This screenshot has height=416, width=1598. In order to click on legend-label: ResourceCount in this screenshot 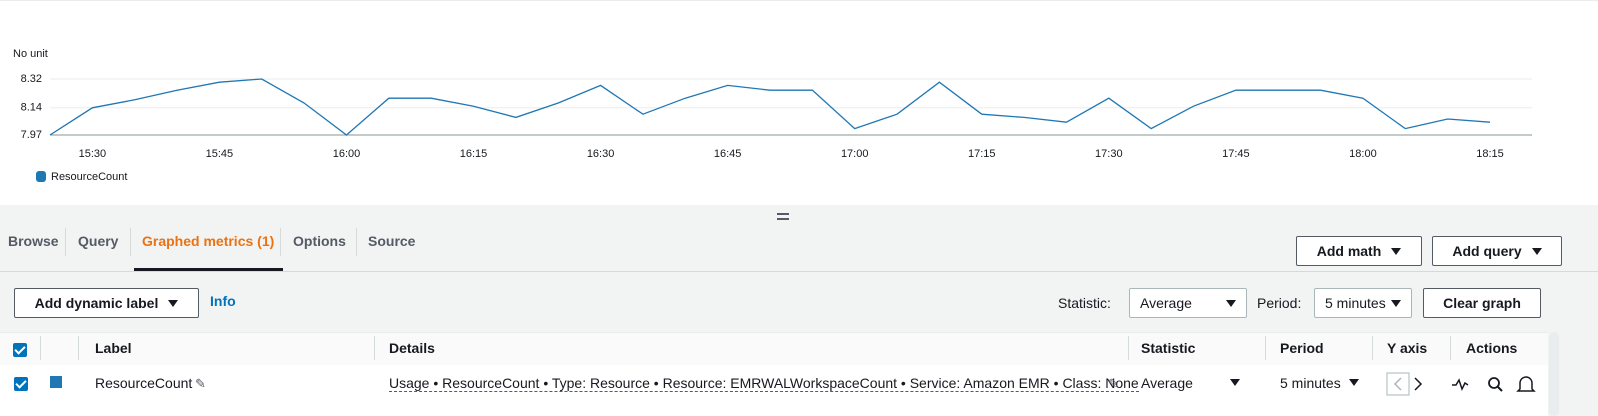, I will do `click(89, 177)`.